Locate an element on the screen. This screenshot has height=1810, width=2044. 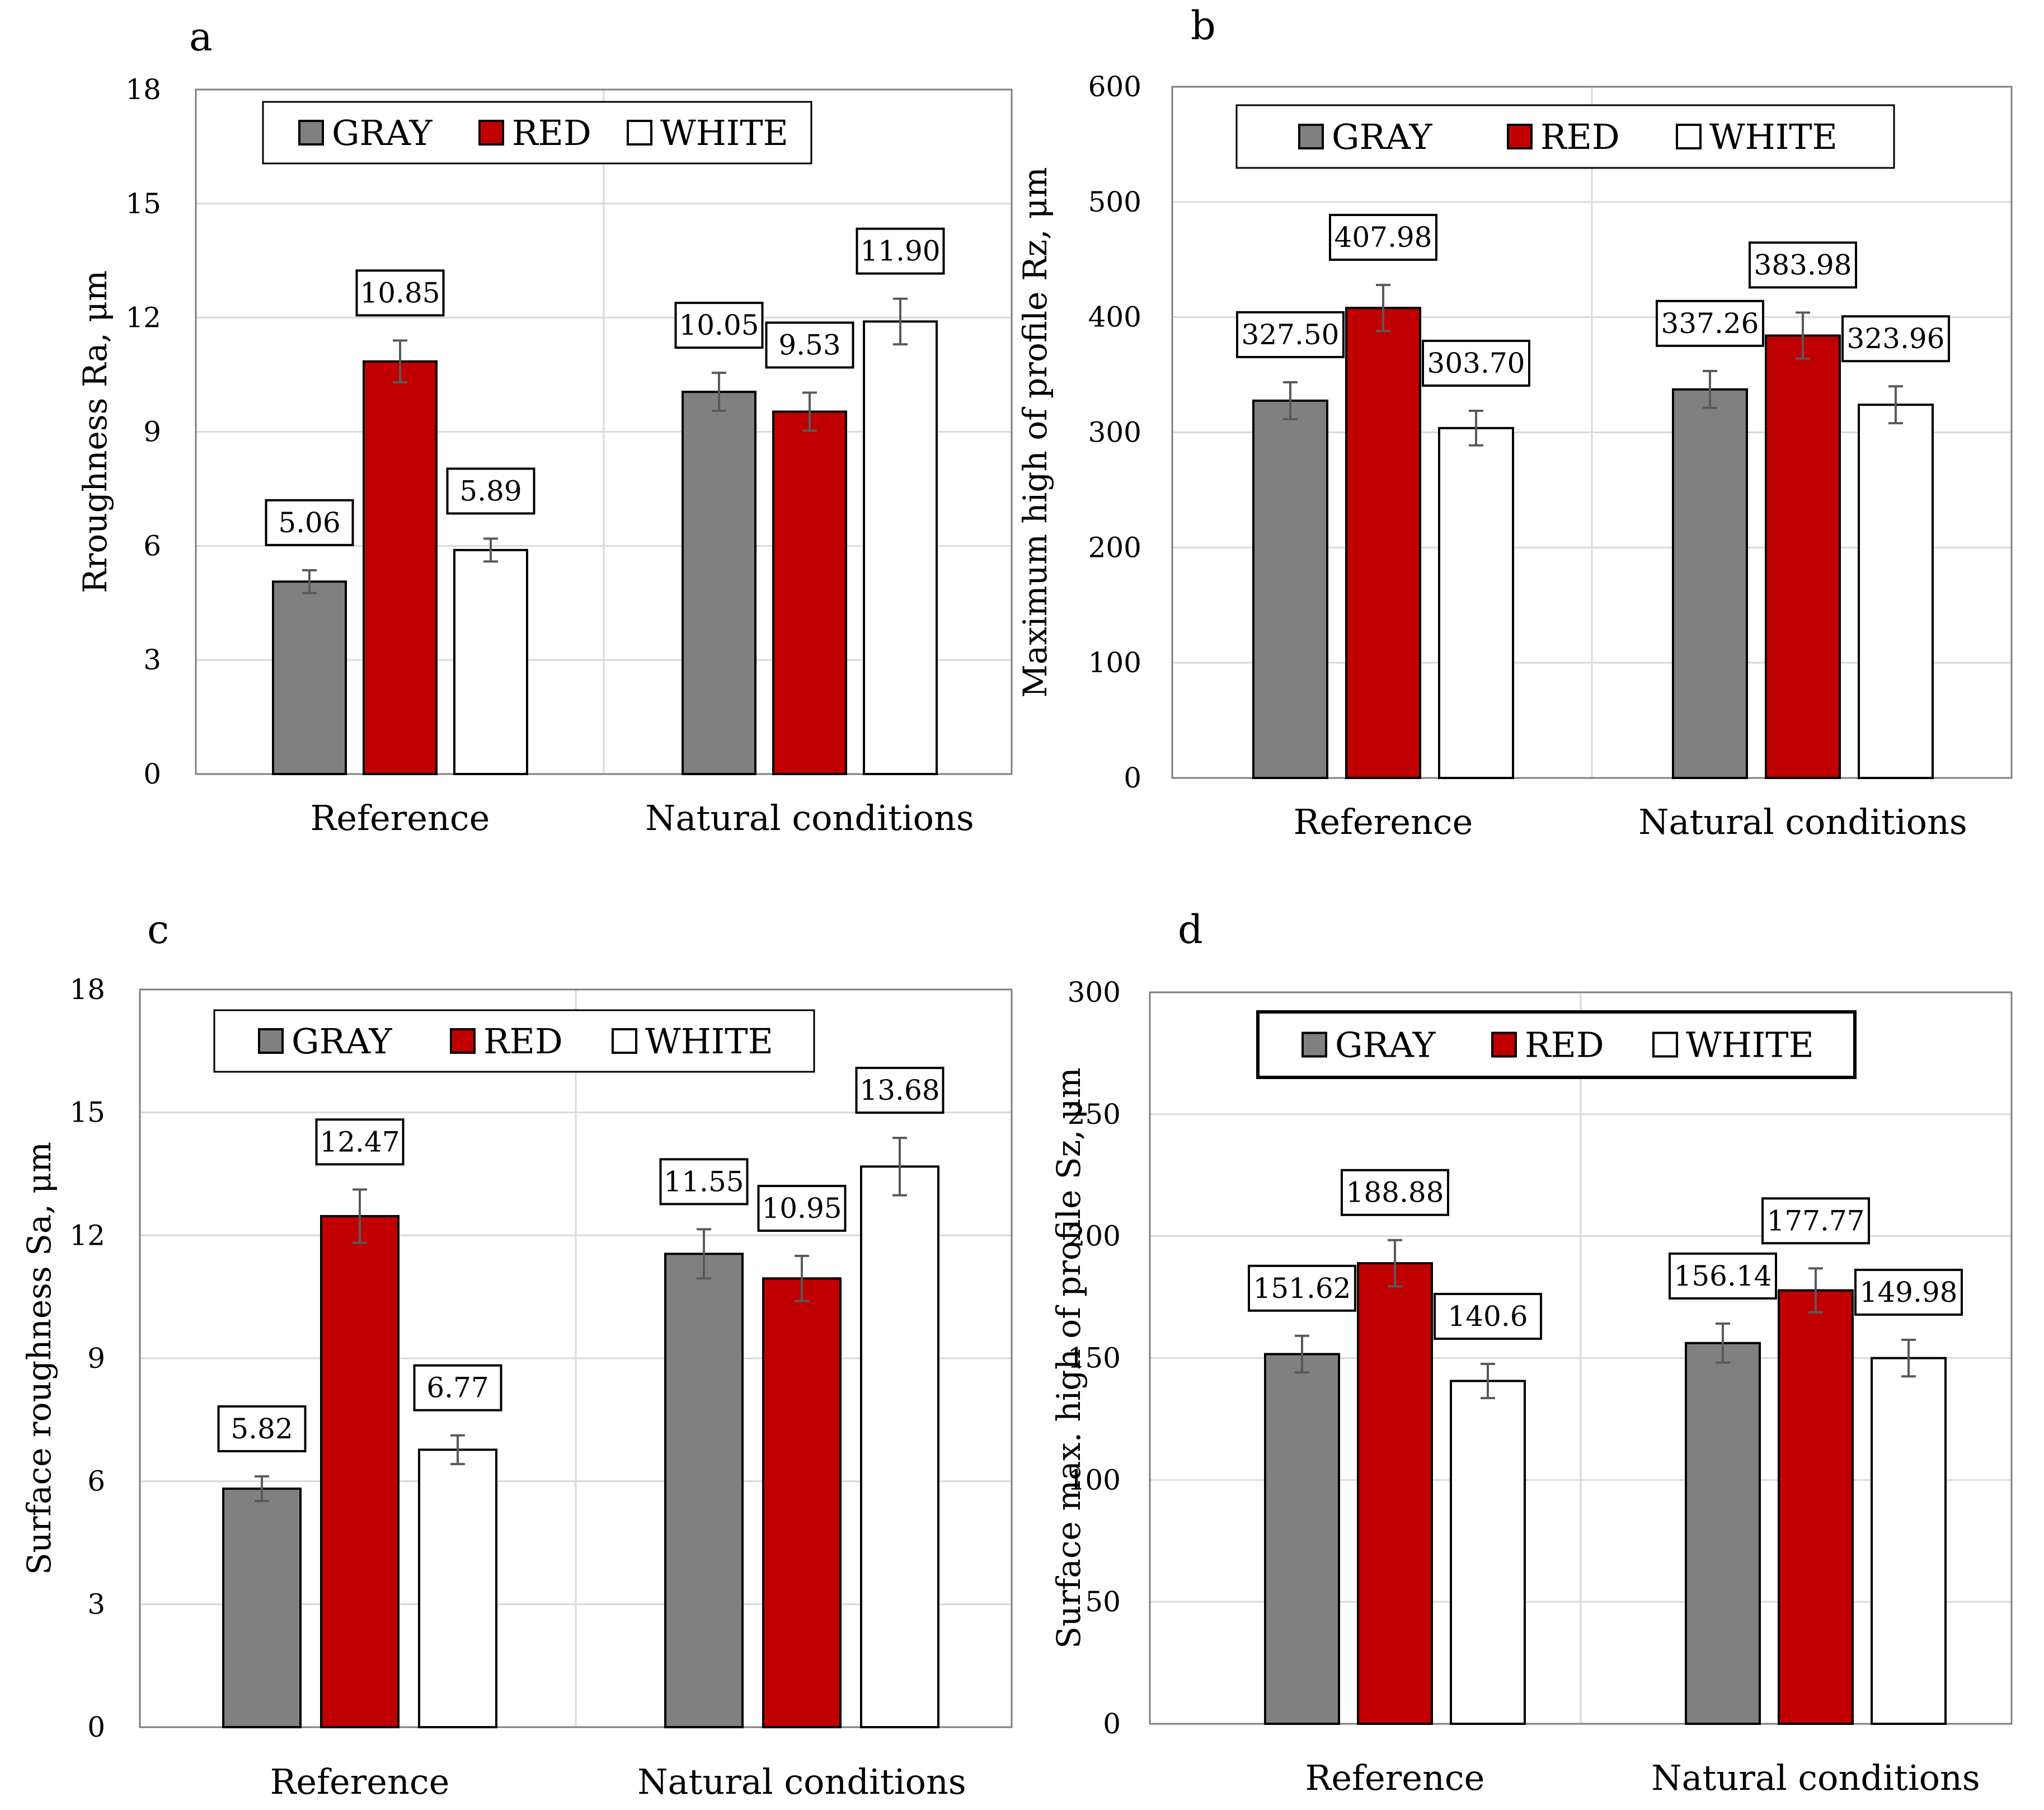
data-label: 5.89 is located at coordinates (490, 491).